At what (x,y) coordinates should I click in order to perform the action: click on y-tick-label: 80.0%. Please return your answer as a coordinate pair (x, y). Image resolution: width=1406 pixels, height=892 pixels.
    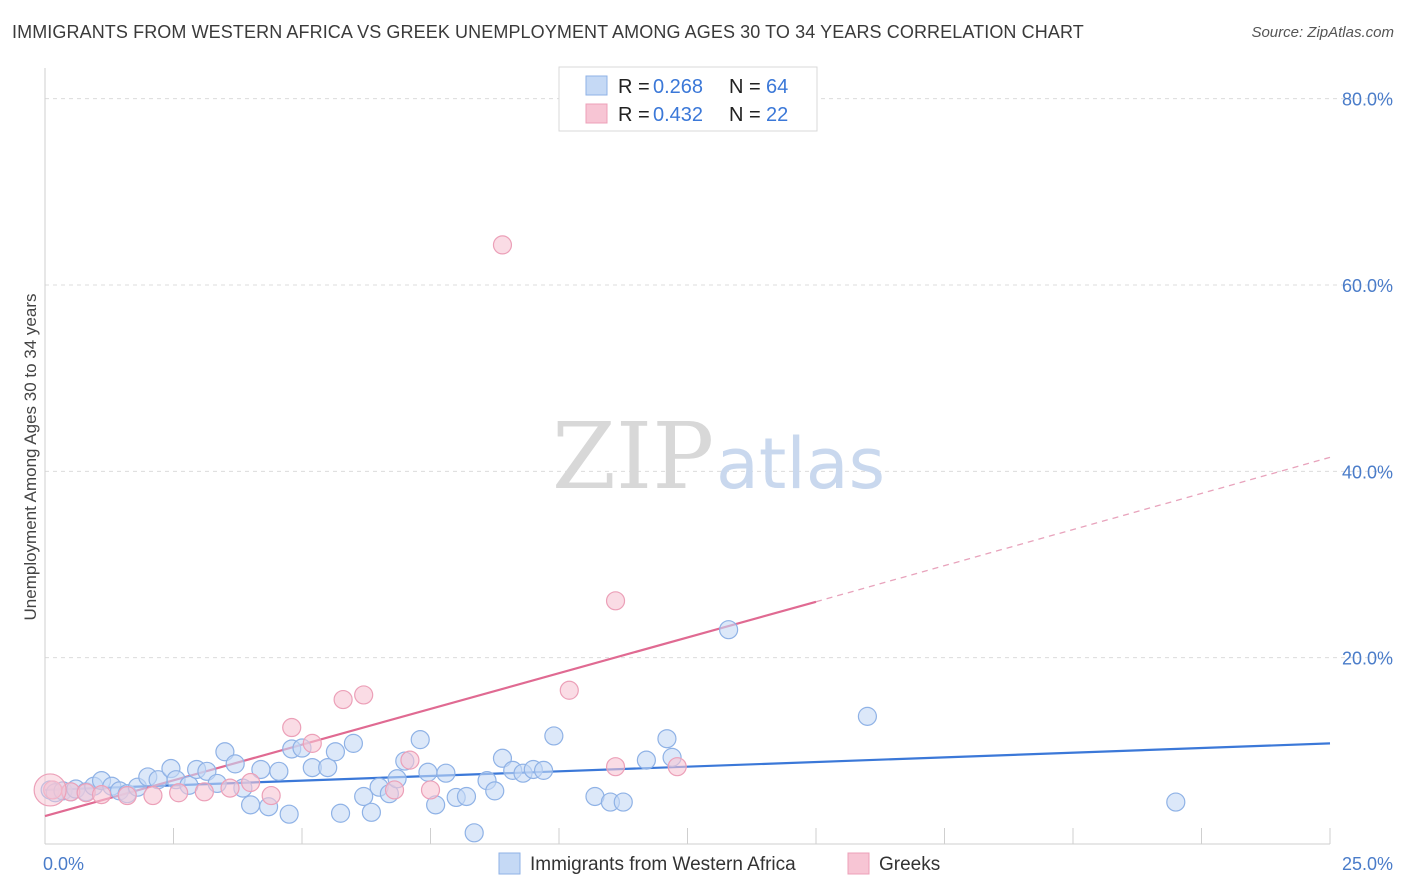
    Looking at the image, I should click on (1367, 100).